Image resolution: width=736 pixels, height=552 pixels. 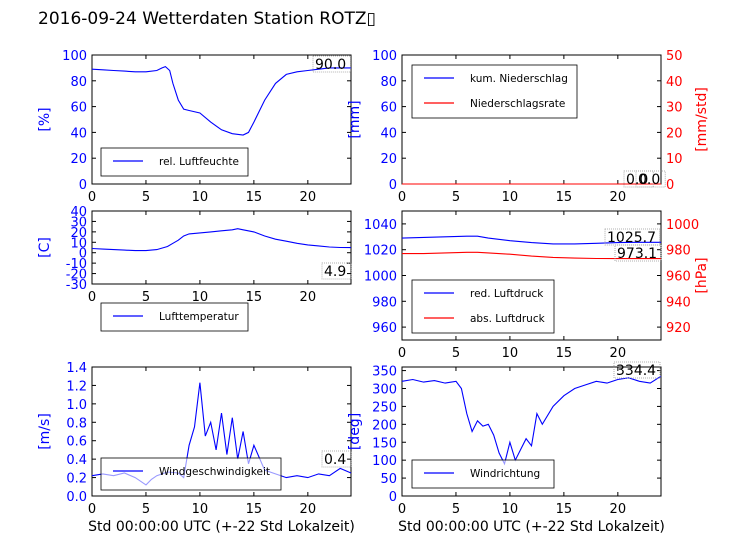 I want to click on legend-entry: red. Luftdruck, so click(x=507, y=294).